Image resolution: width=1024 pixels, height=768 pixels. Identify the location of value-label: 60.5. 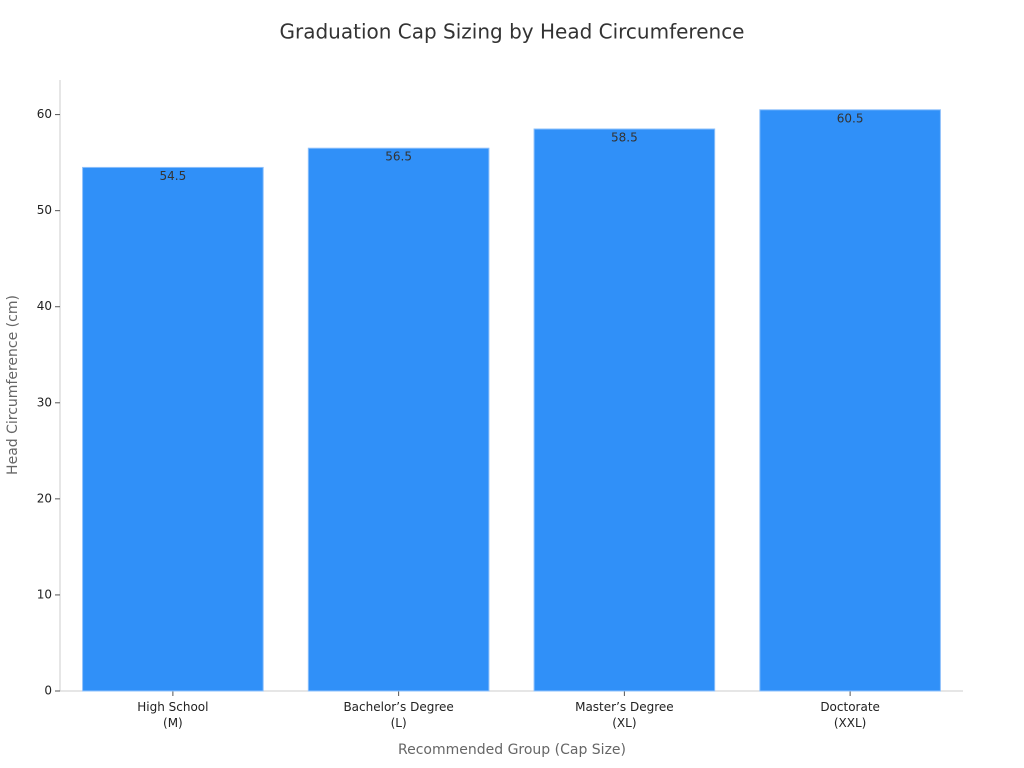
(850, 118).